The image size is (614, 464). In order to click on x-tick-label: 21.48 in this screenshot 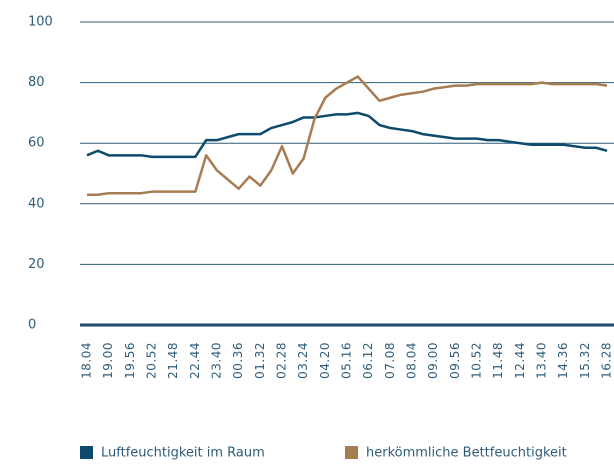, I will do `click(173, 360)`.